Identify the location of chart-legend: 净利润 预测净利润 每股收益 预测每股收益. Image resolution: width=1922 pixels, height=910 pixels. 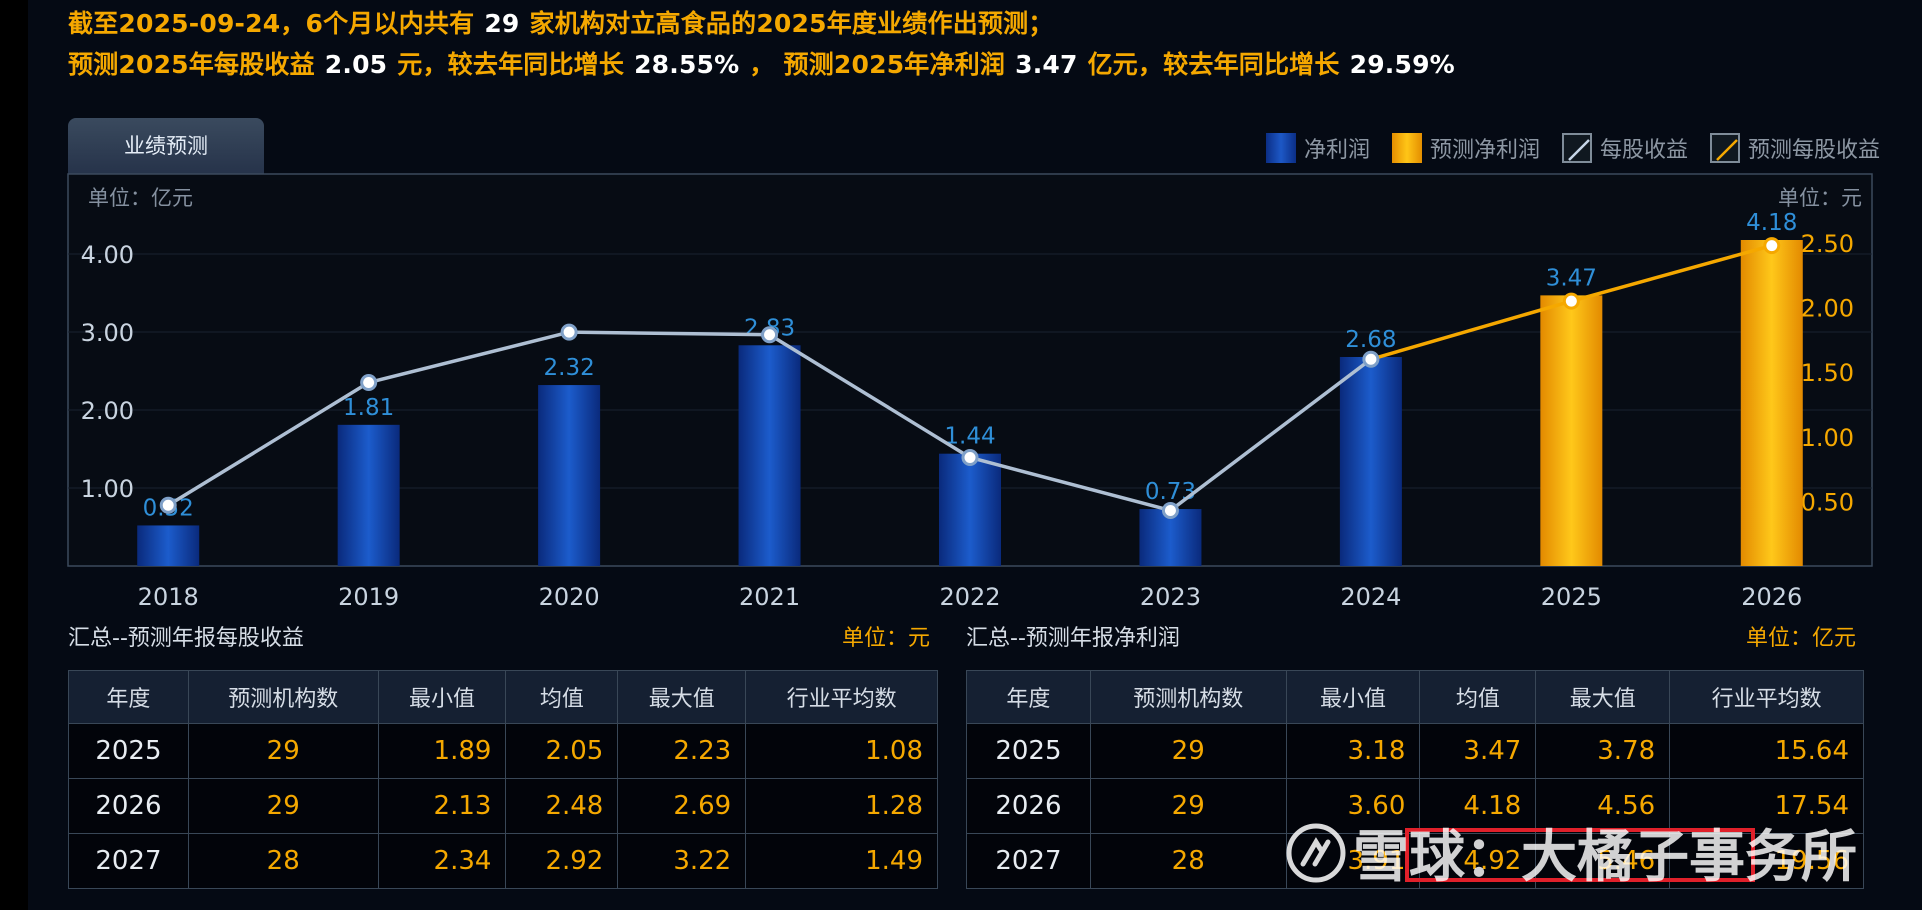
(1562, 148).